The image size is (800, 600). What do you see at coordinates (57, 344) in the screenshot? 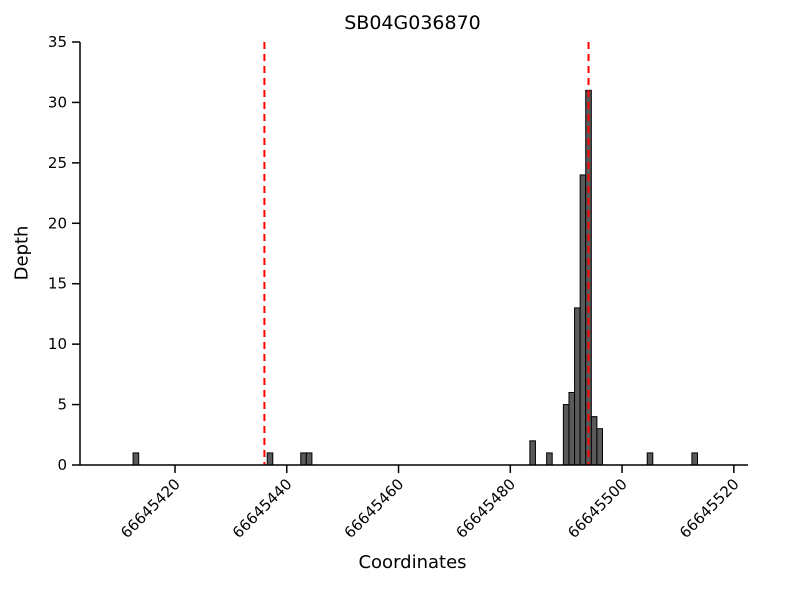
I see `y-tick-label: 10` at bounding box center [57, 344].